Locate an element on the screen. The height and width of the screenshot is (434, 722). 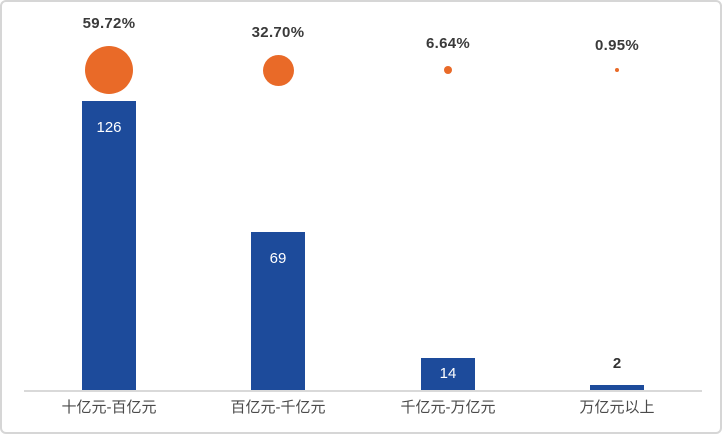
percentage-label: 32.70% is located at coordinates (278, 32).